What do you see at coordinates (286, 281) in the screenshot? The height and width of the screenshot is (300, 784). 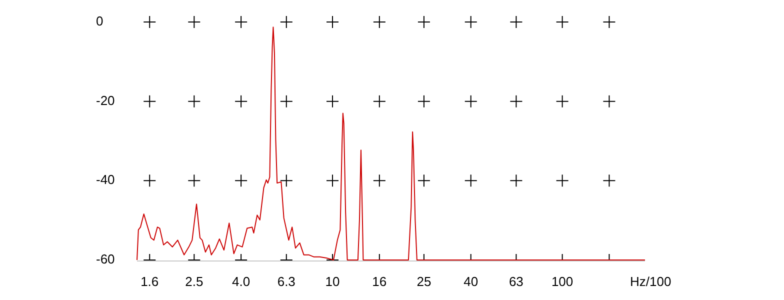 I see `x-tick-label: 6.3` at bounding box center [286, 281].